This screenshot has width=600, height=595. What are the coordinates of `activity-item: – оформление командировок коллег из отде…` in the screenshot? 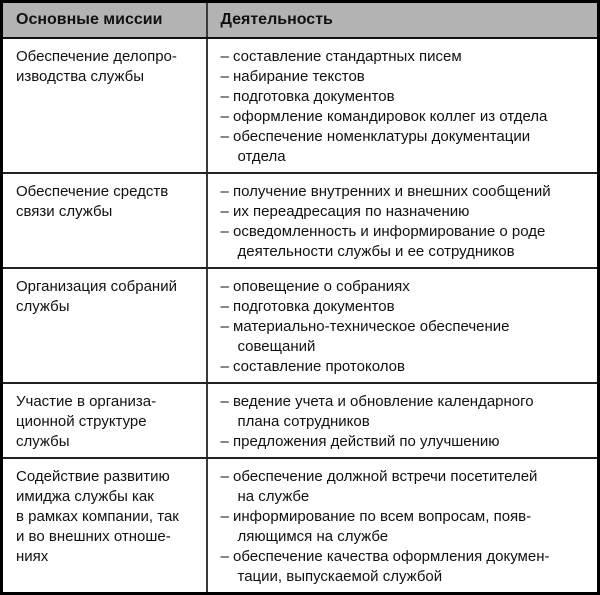 It's located at (384, 116).